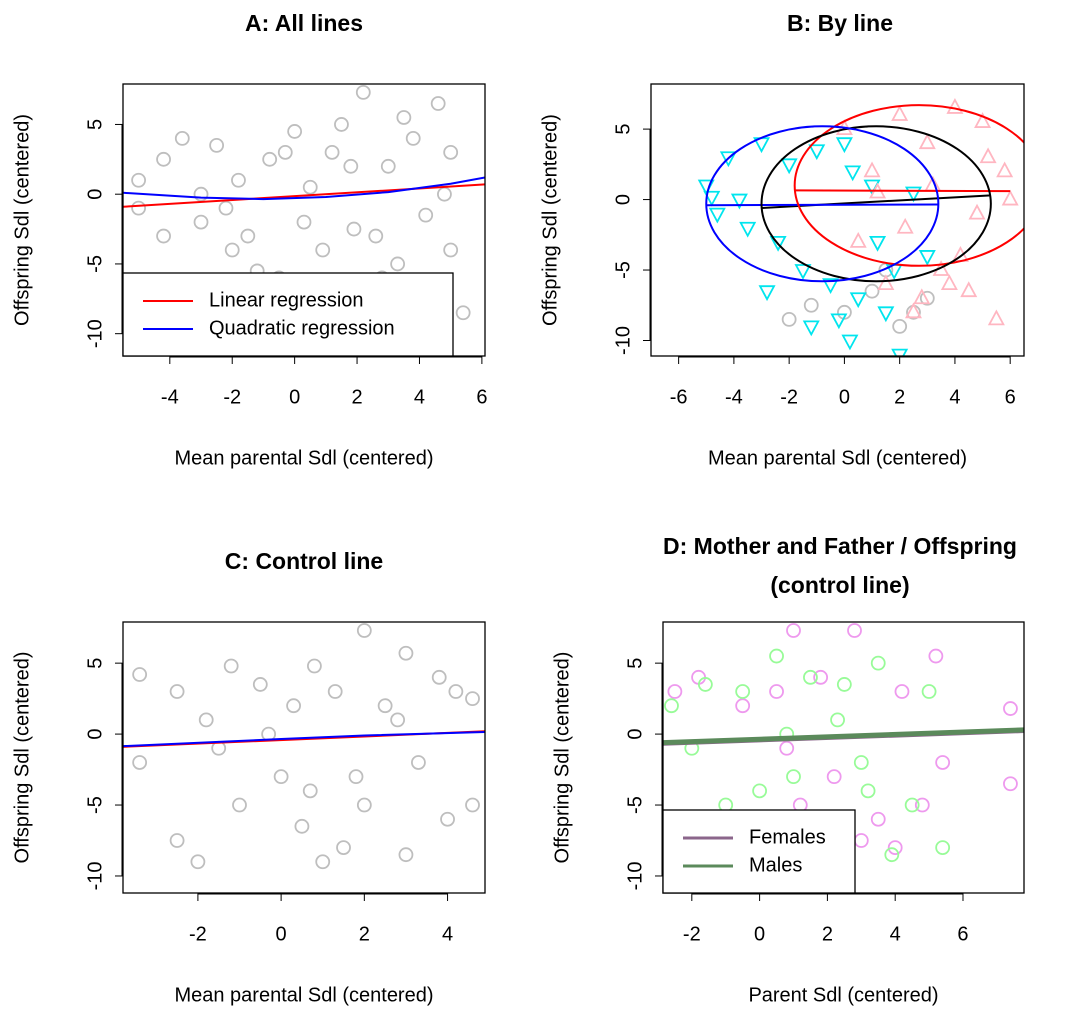 This screenshot has width=1072, height=1015. What do you see at coordinates (302, 328) in the screenshot?
I see `legend-label: Quadratic regression` at bounding box center [302, 328].